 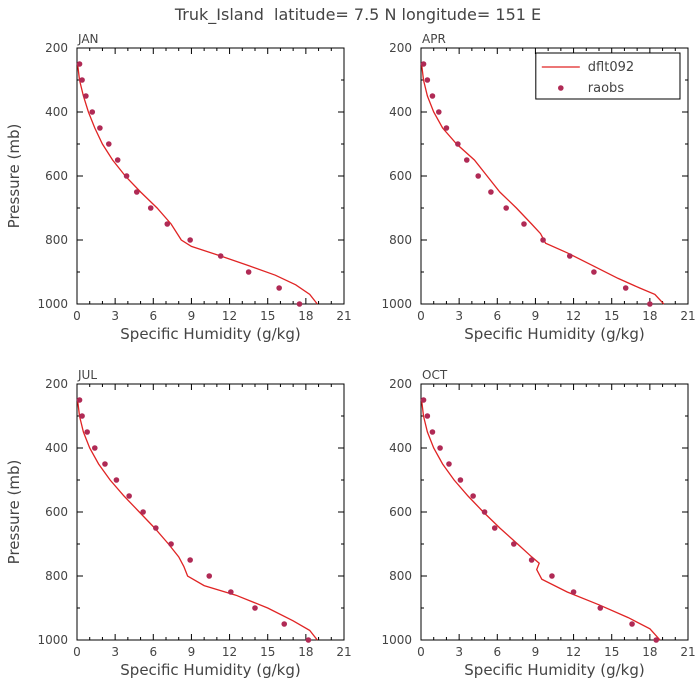 What do you see at coordinates (497, 316) in the screenshot?
I see `x-tick-label: 6` at bounding box center [497, 316].